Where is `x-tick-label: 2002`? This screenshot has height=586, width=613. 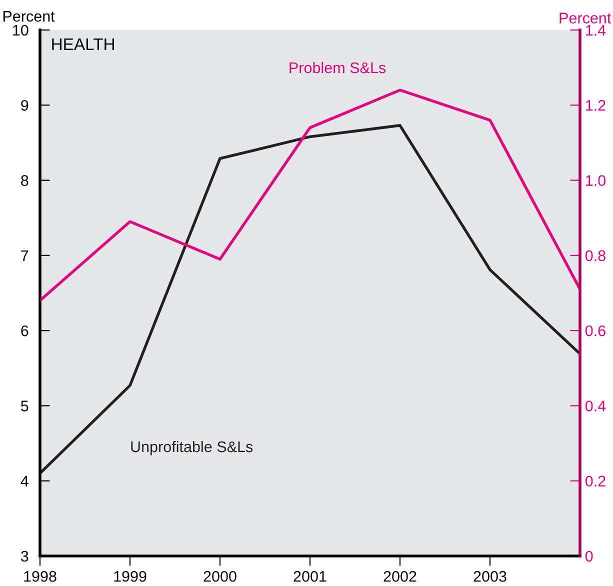
x-tick-label: 2002 is located at coordinates (400, 576).